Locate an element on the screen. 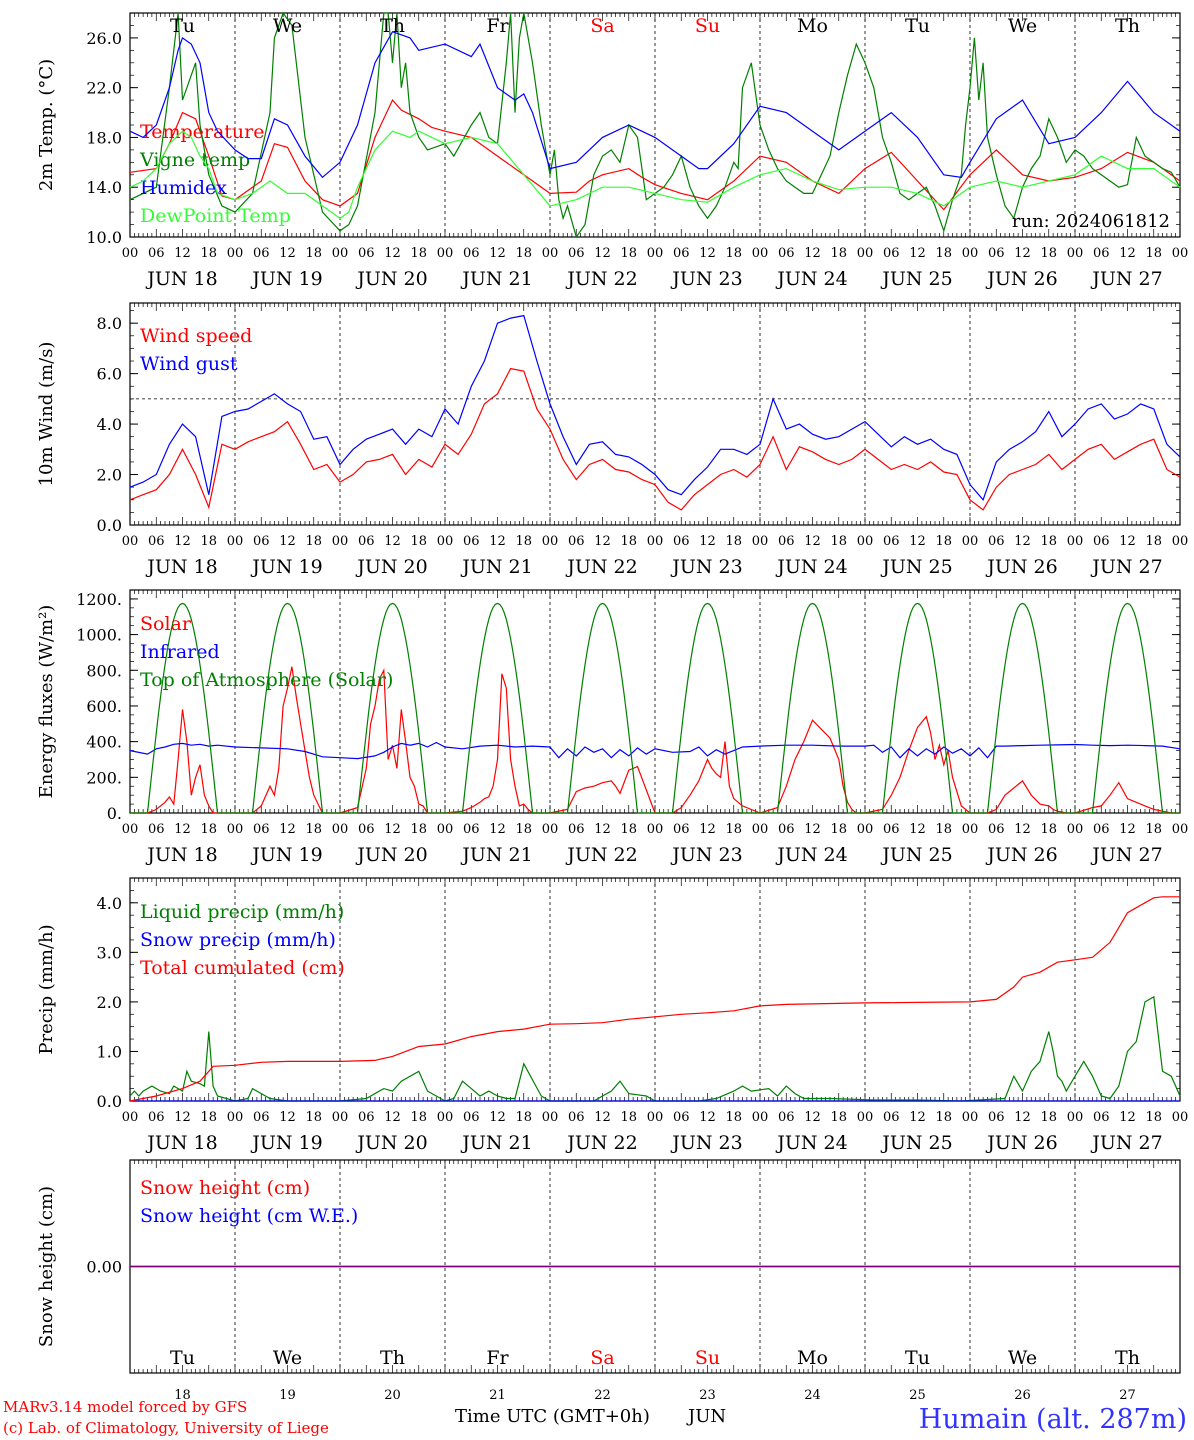 This screenshot has width=1194, height=1440. legend-entry: Temperature is located at coordinates (202, 132).